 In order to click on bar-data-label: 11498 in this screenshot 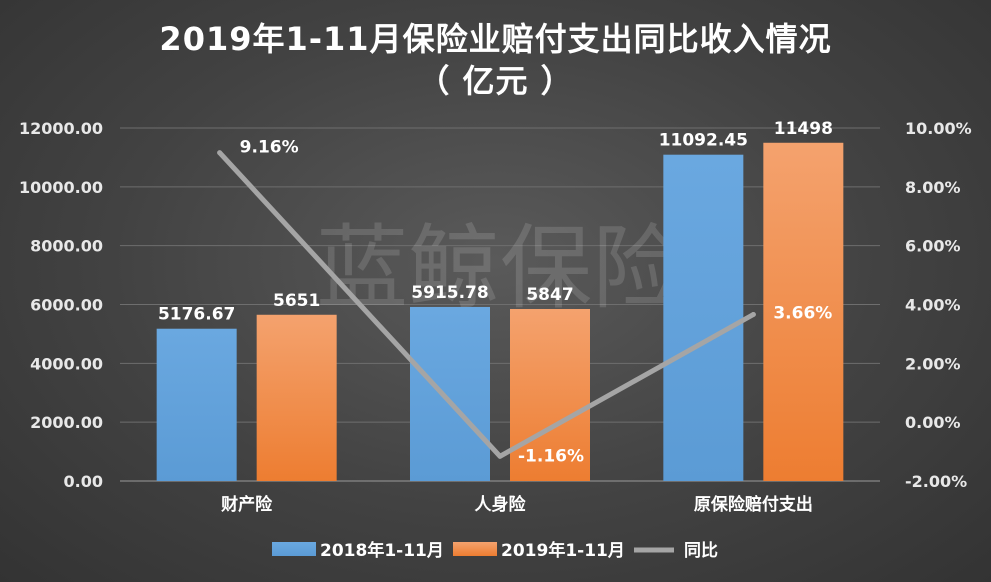, I will do `click(803, 129)`.